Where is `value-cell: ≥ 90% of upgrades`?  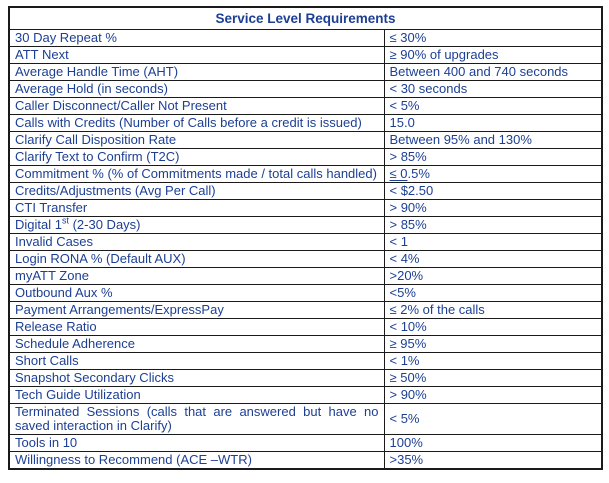
value-cell: ≥ 90% of upgrades is located at coordinates (493, 55).